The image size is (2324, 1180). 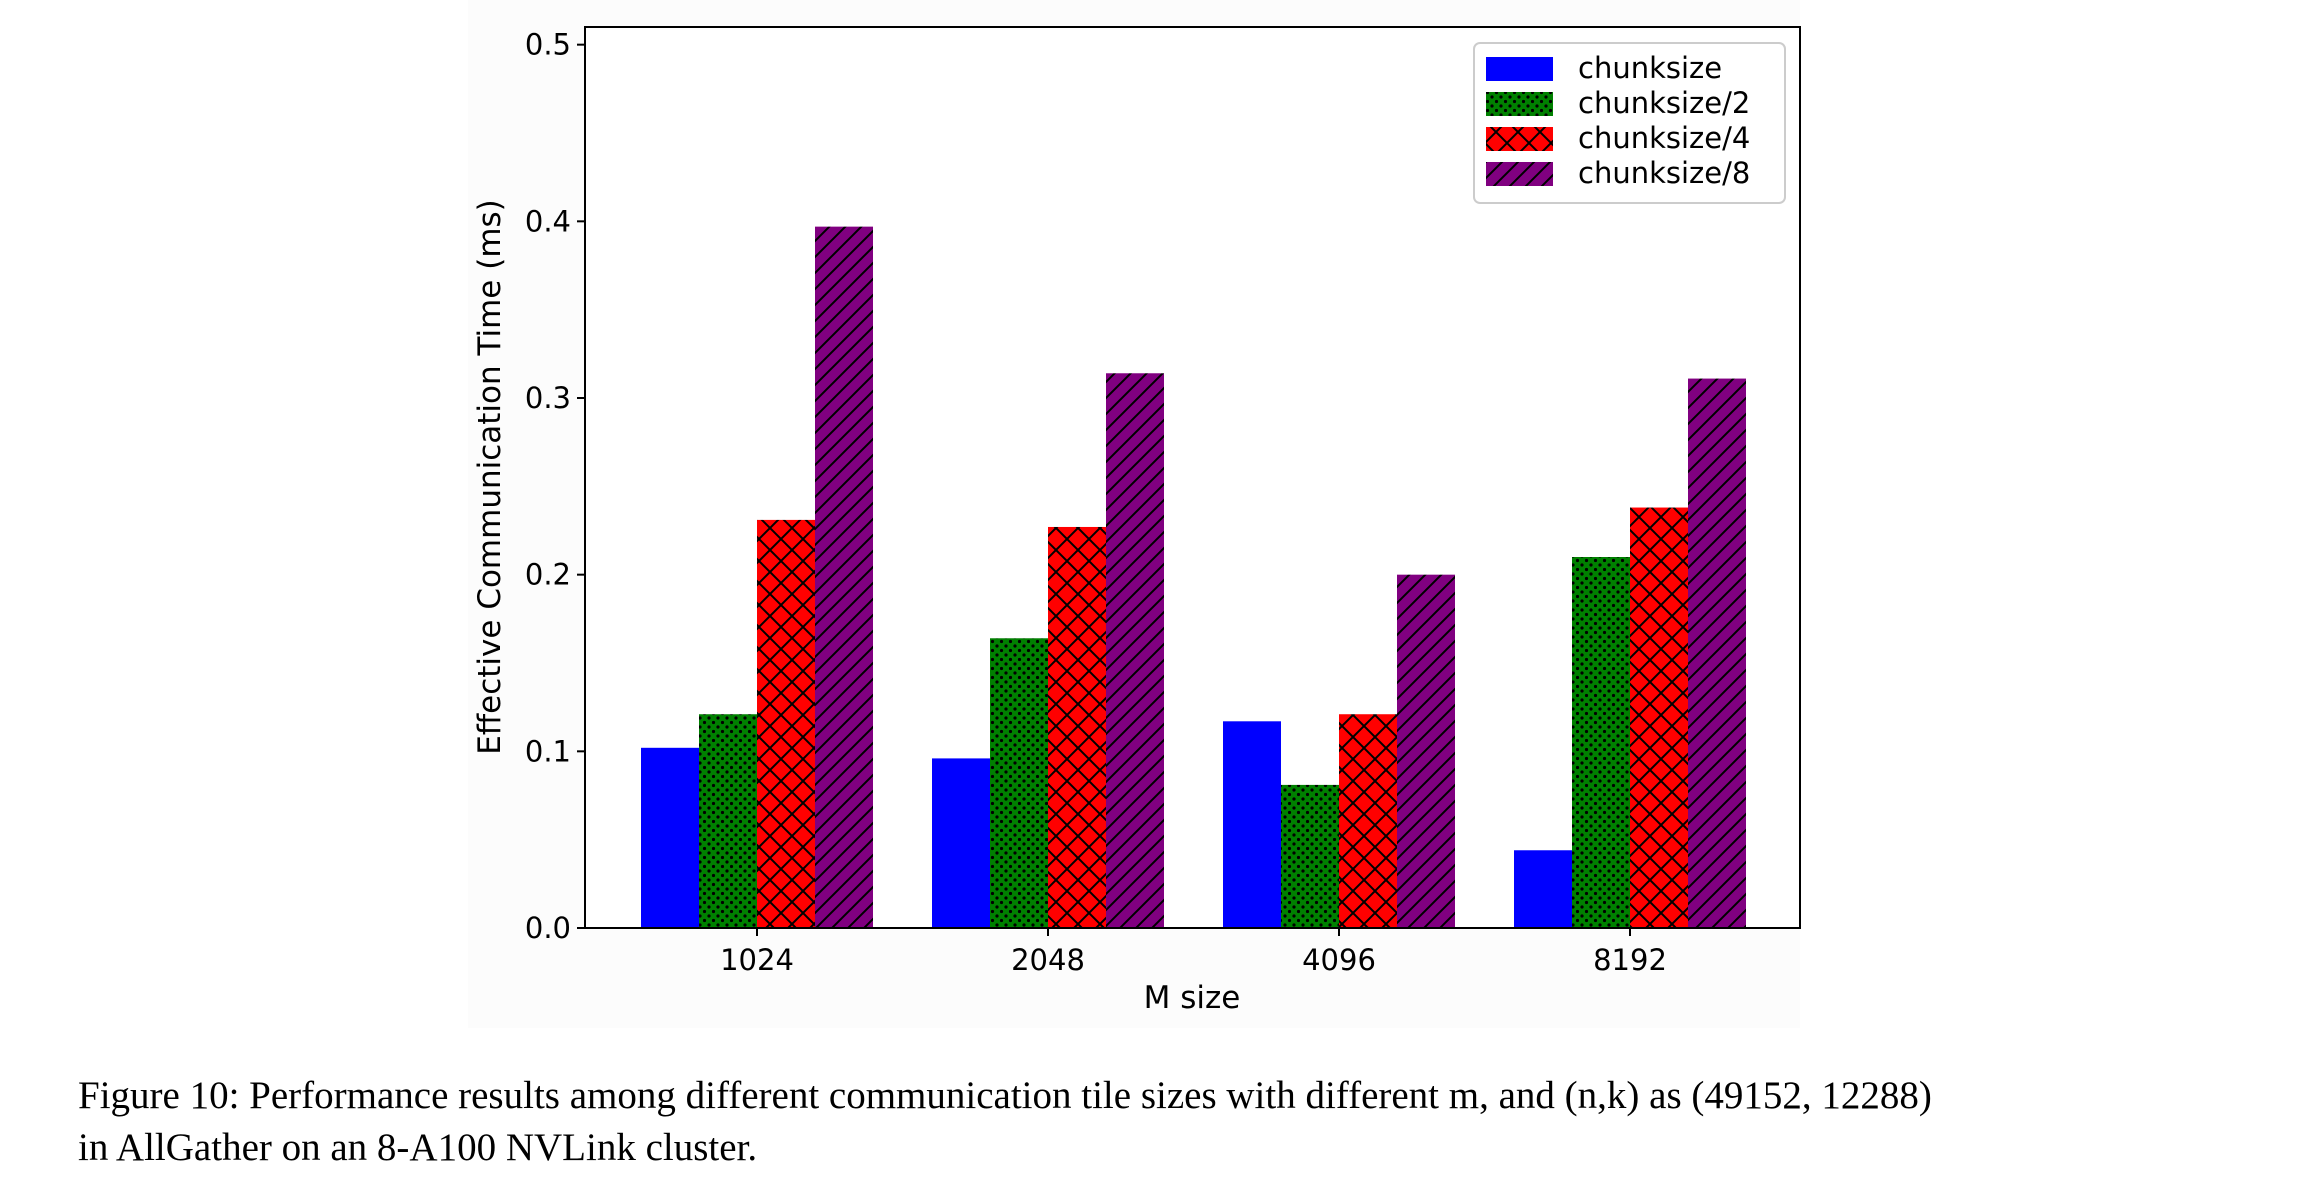 What do you see at coordinates (1192, 998) in the screenshot?
I see `x-axis-label: M size` at bounding box center [1192, 998].